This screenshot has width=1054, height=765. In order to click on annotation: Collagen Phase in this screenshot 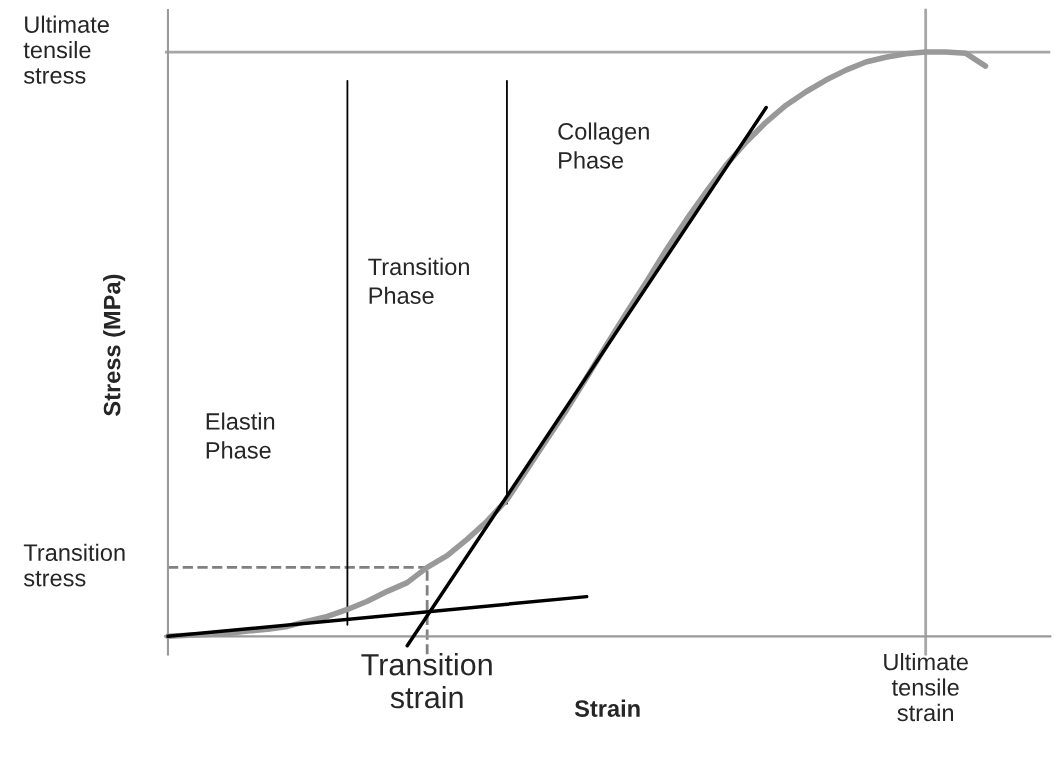, I will do `click(603, 145)`.